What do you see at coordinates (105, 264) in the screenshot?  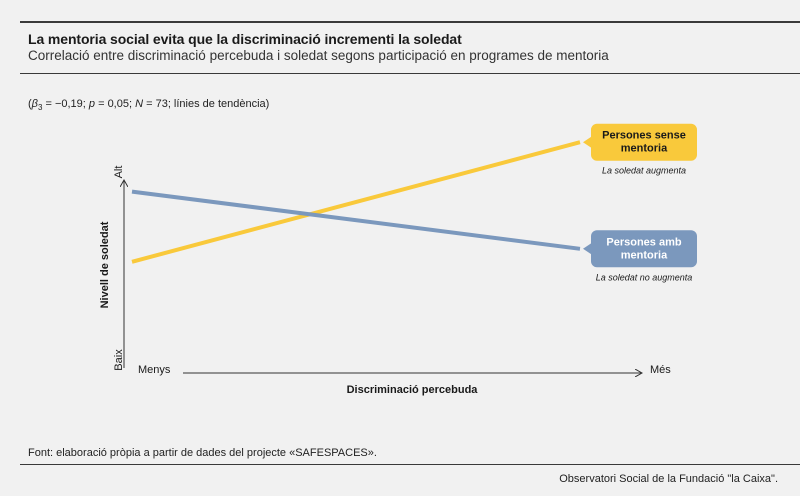 I see `y-axis-label: Nivell de soledat` at bounding box center [105, 264].